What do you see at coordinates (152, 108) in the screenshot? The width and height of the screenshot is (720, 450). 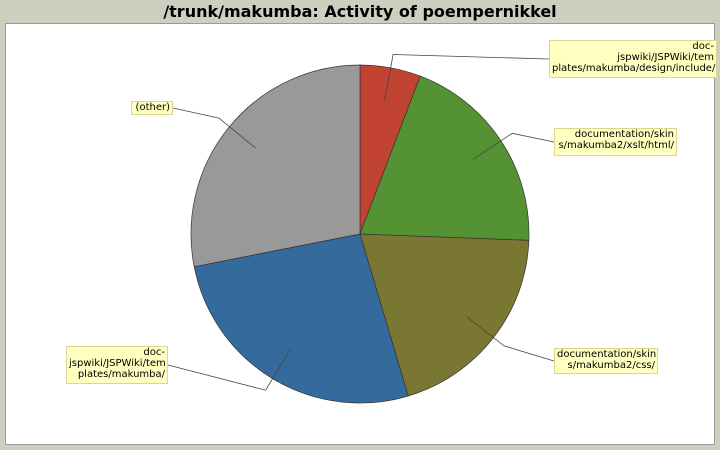 I see `slice-label-other: (other)` at bounding box center [152, 108].